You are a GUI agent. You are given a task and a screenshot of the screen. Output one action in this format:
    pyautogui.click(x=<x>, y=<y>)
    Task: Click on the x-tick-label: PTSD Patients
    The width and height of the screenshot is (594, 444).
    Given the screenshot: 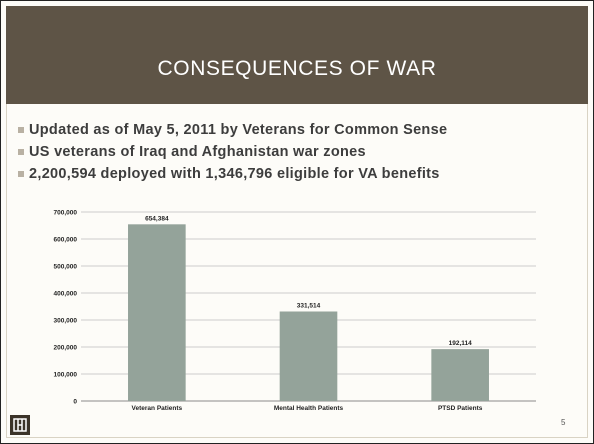 What is the action you would take?
    pyautogui.click(x=460, y=407)
    